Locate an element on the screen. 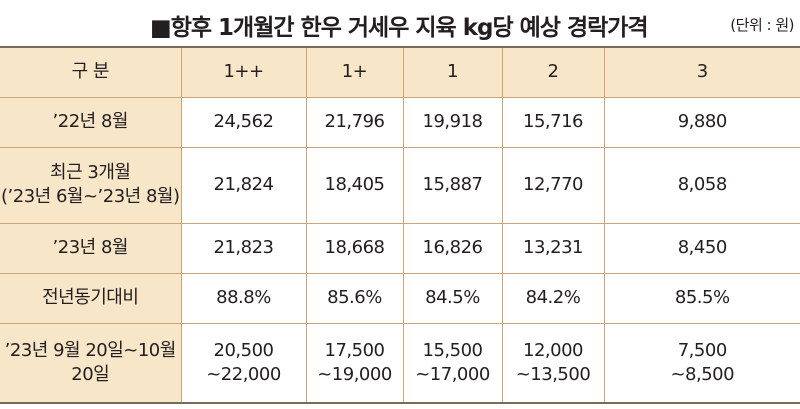  table-cell: 20,500 ~22,000 is located at coordinates (243, 363).